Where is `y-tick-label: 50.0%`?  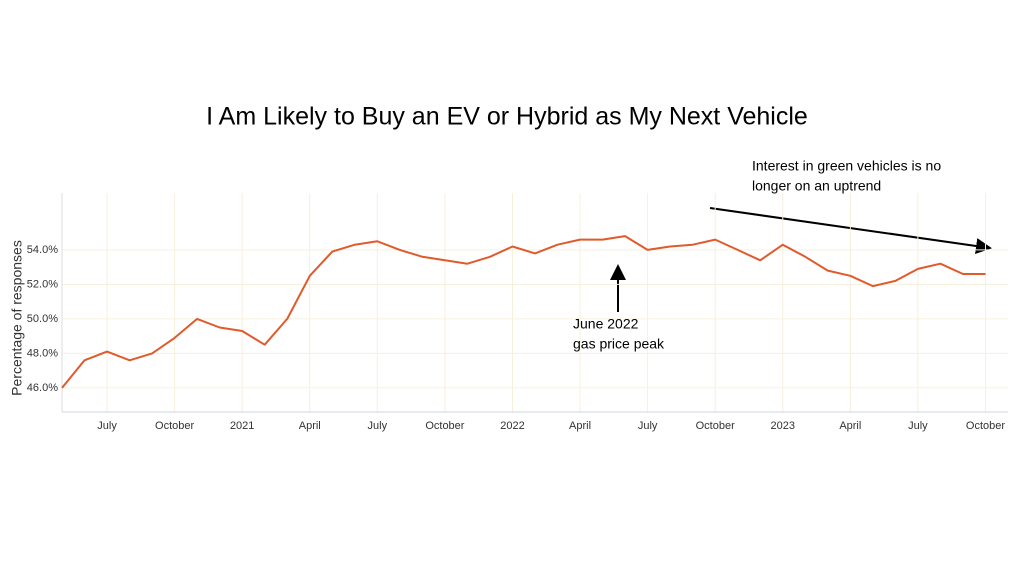 y-tick-label: 50.0% is located at coordinates (42, 319).